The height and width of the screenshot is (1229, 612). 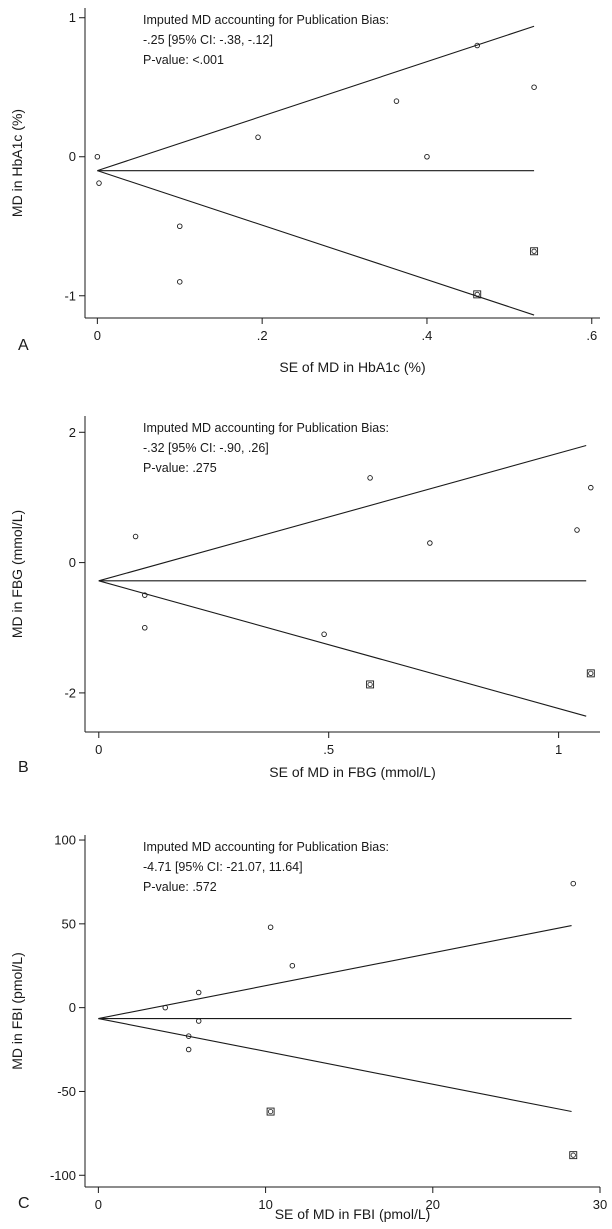 What do you see at coordinates (433, 1204) in the screenshot?
I see `x-tick-label: 20` at bounding box center [433, 1204].